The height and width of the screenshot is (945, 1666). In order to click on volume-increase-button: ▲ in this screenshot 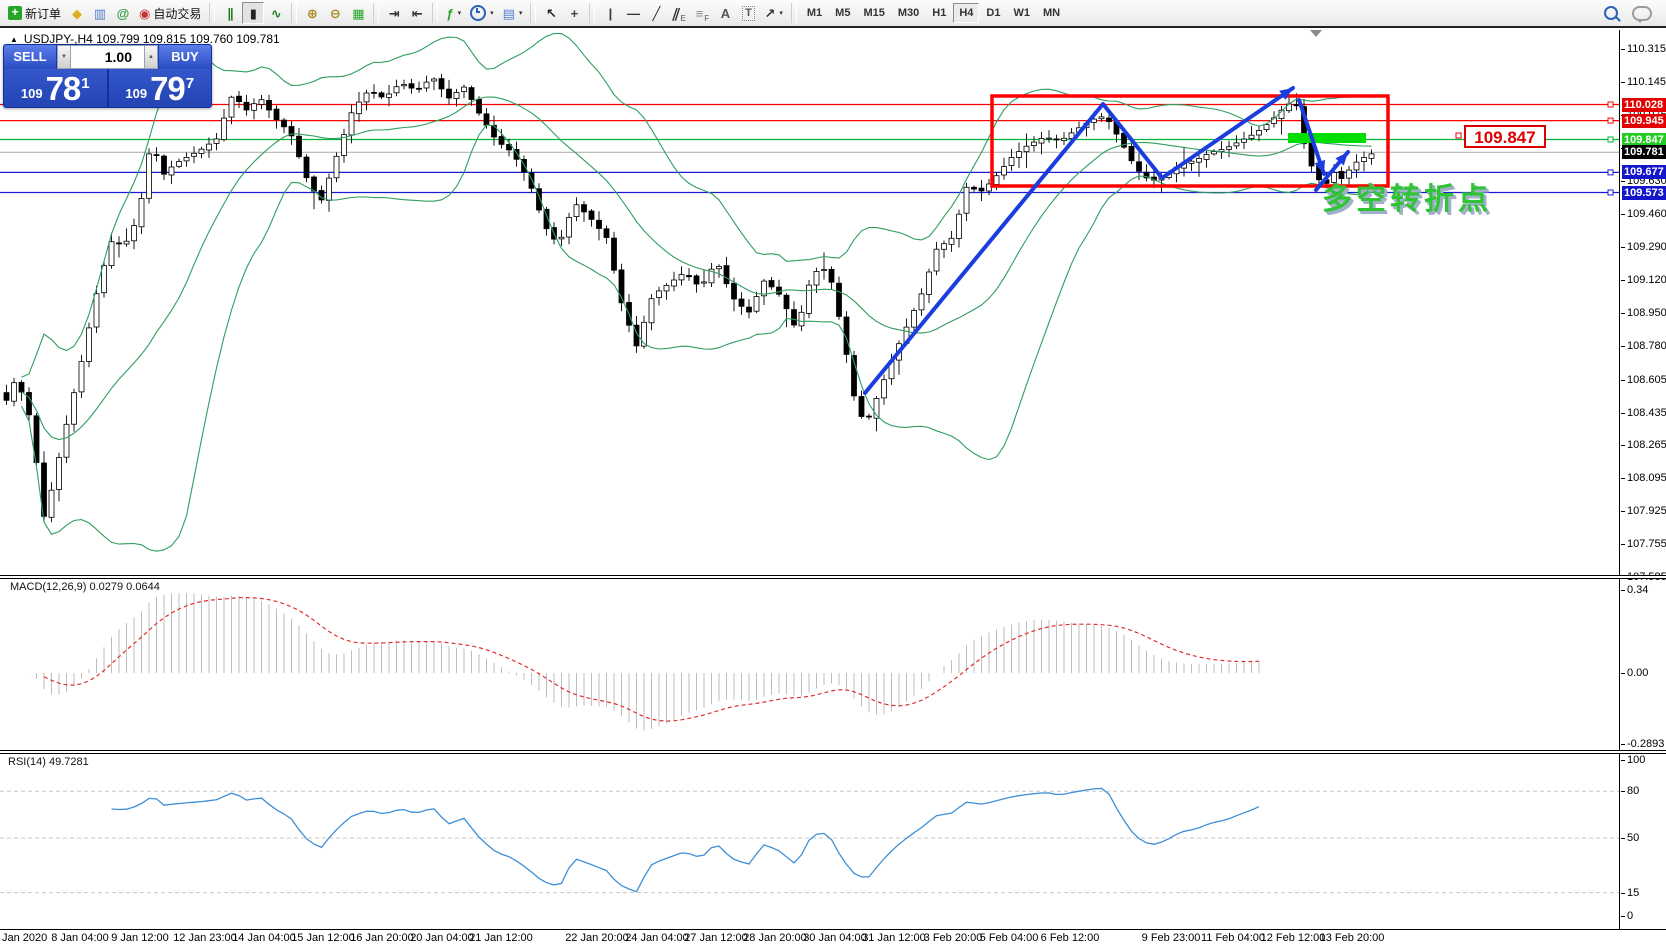, I will do `click(151, 57)`.